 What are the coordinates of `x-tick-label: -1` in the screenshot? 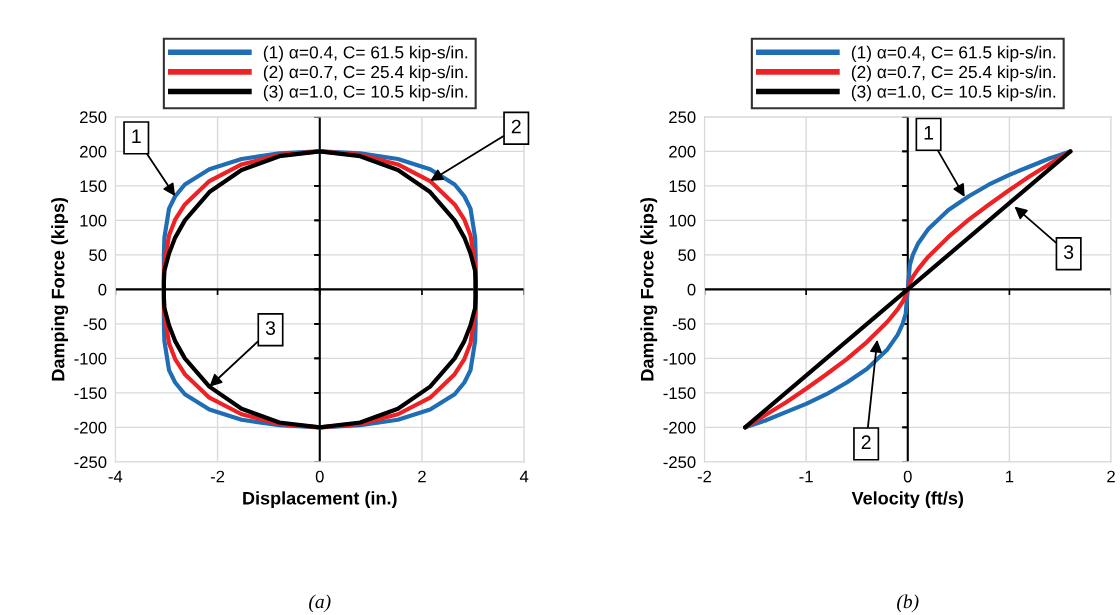 It's located at (806, 476).